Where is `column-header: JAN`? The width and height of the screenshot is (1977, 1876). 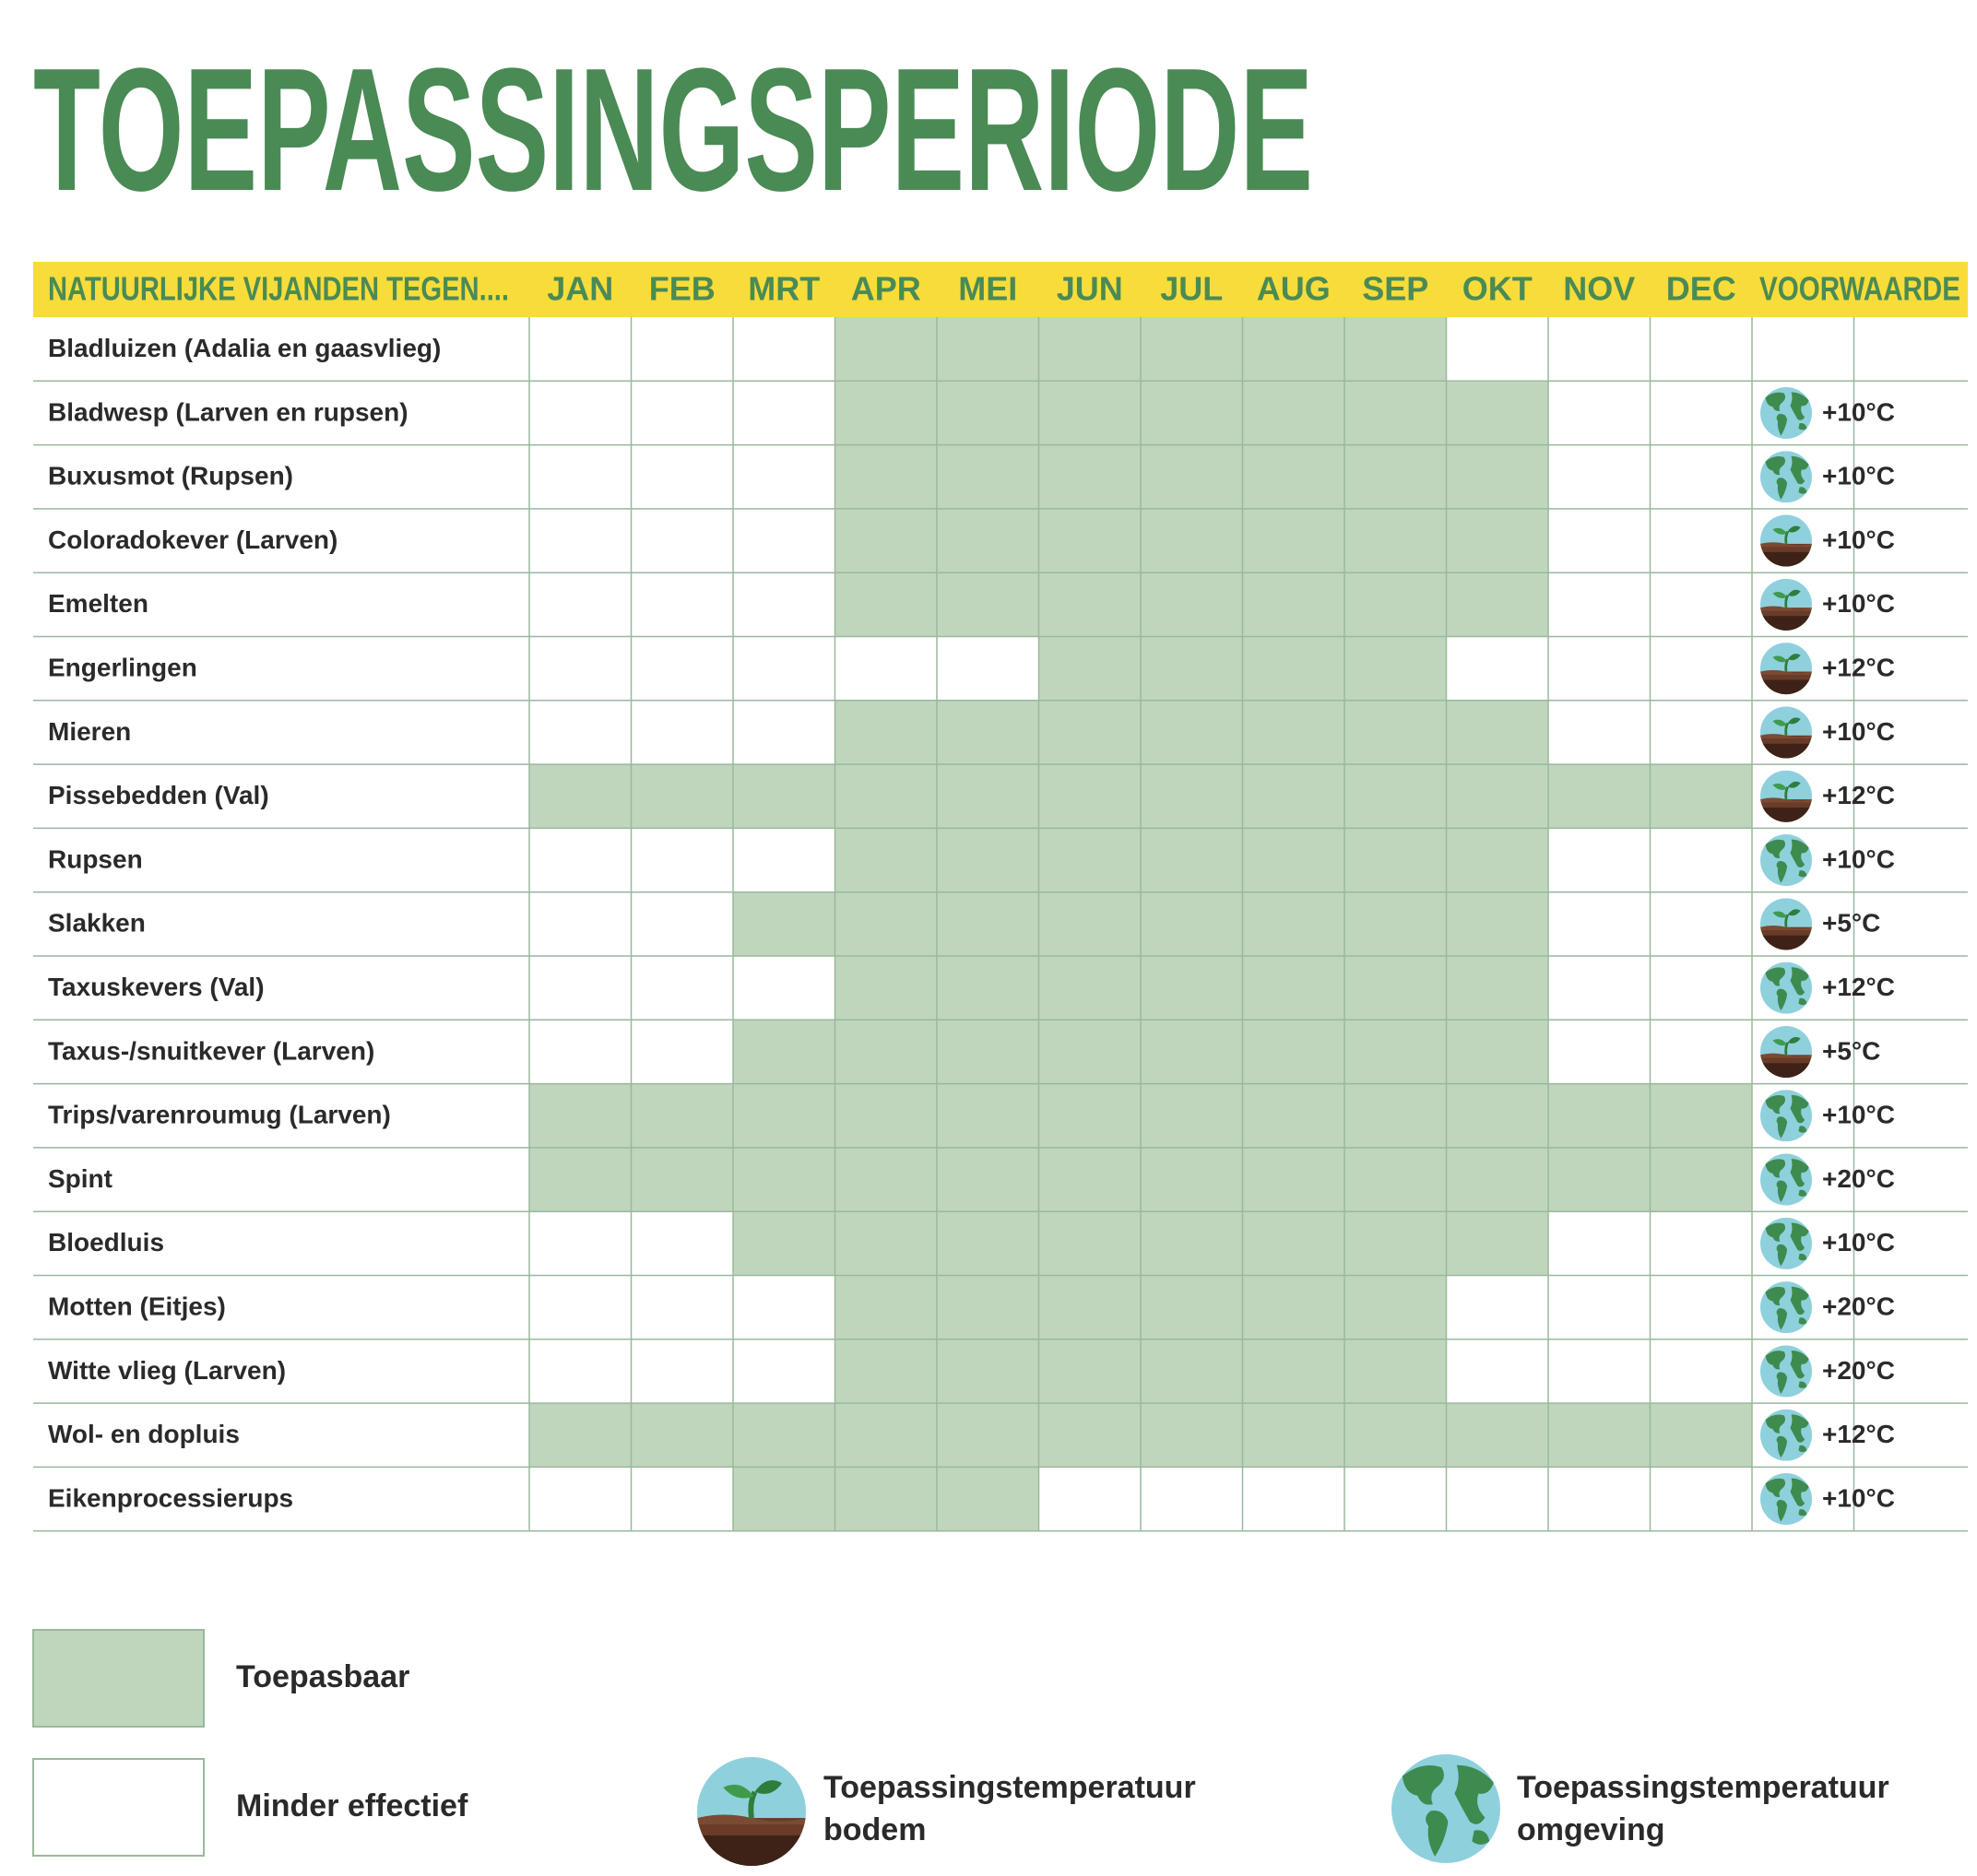
column-header: JAN is located at coordinates (580, 289).